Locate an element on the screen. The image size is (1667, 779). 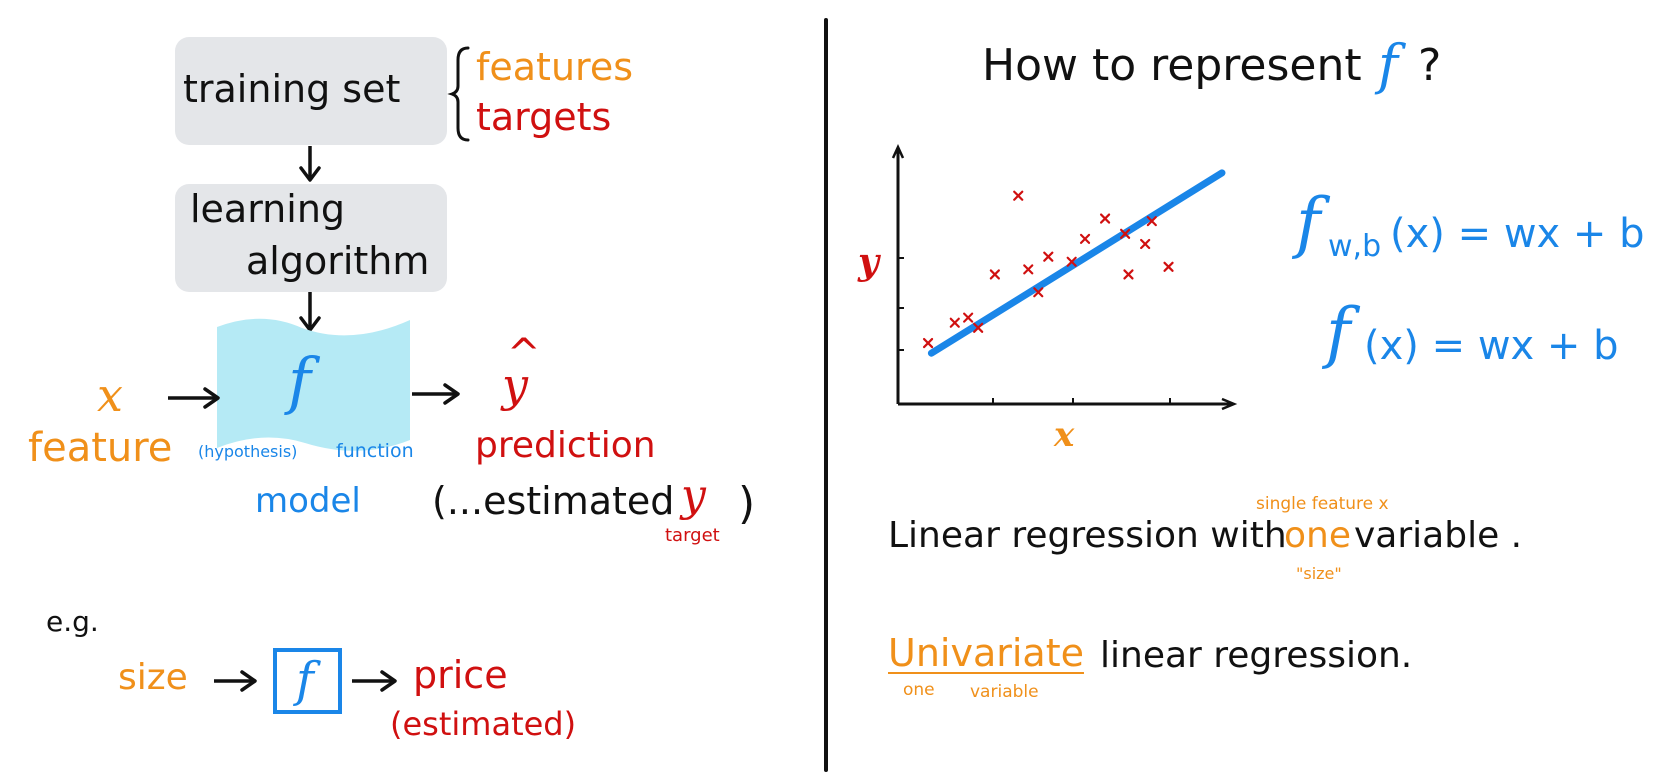
linear-regression-text: Linear regression with is located at coordinates (1087, 535).